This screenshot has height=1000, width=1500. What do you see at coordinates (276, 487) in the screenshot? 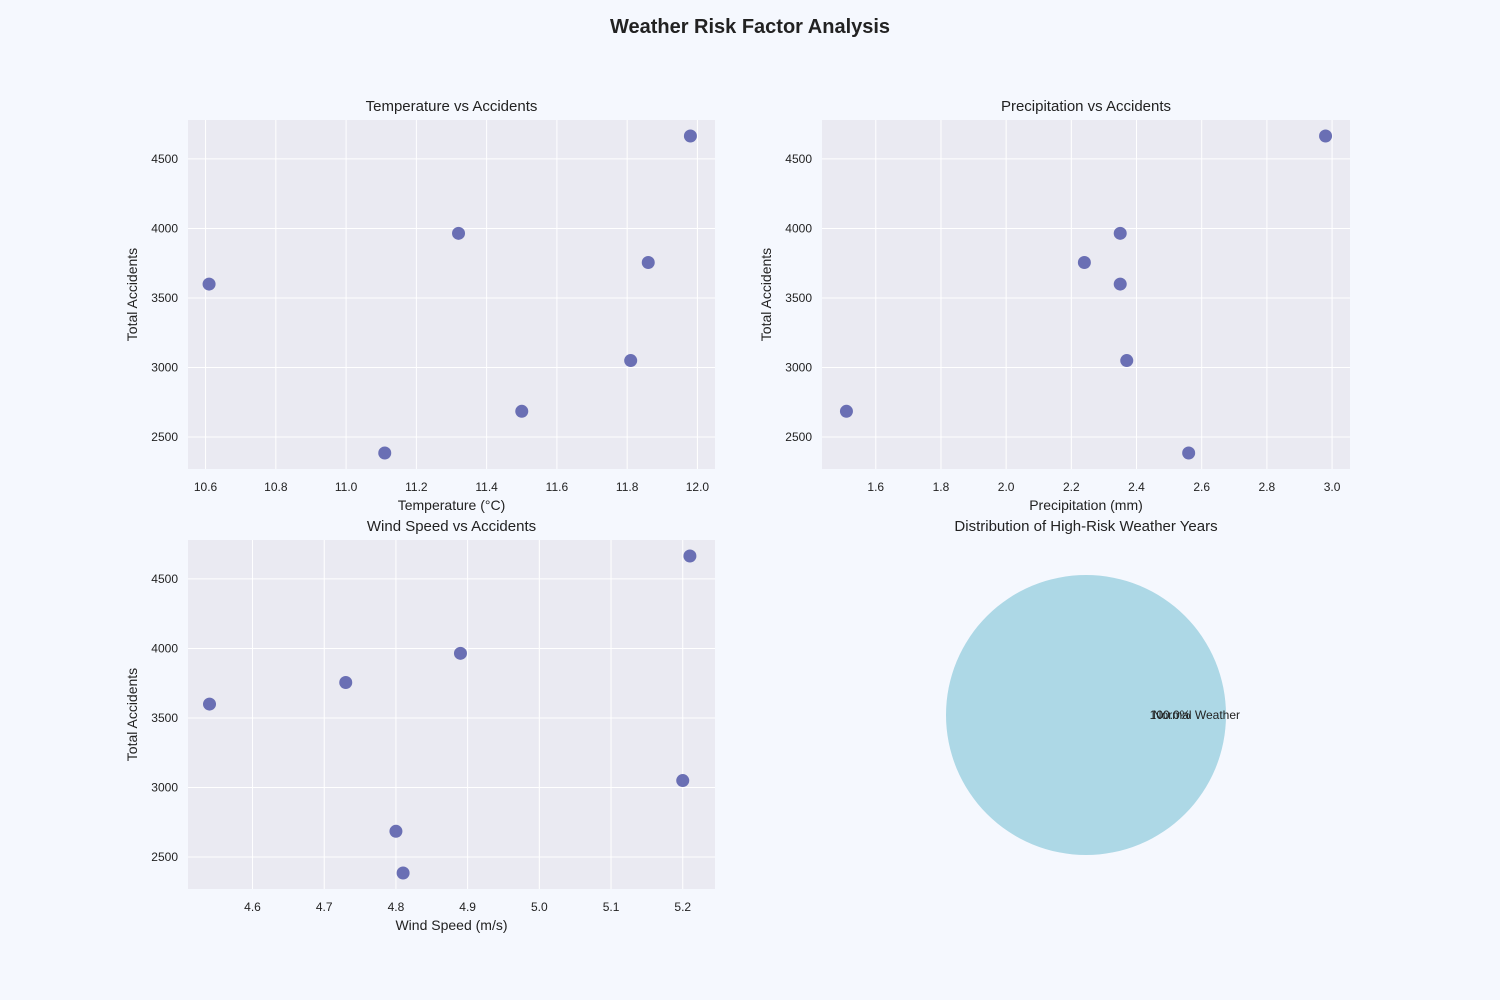
I see `panel-1-x-tick-label: 10.8` at bounding box center [276, 487].